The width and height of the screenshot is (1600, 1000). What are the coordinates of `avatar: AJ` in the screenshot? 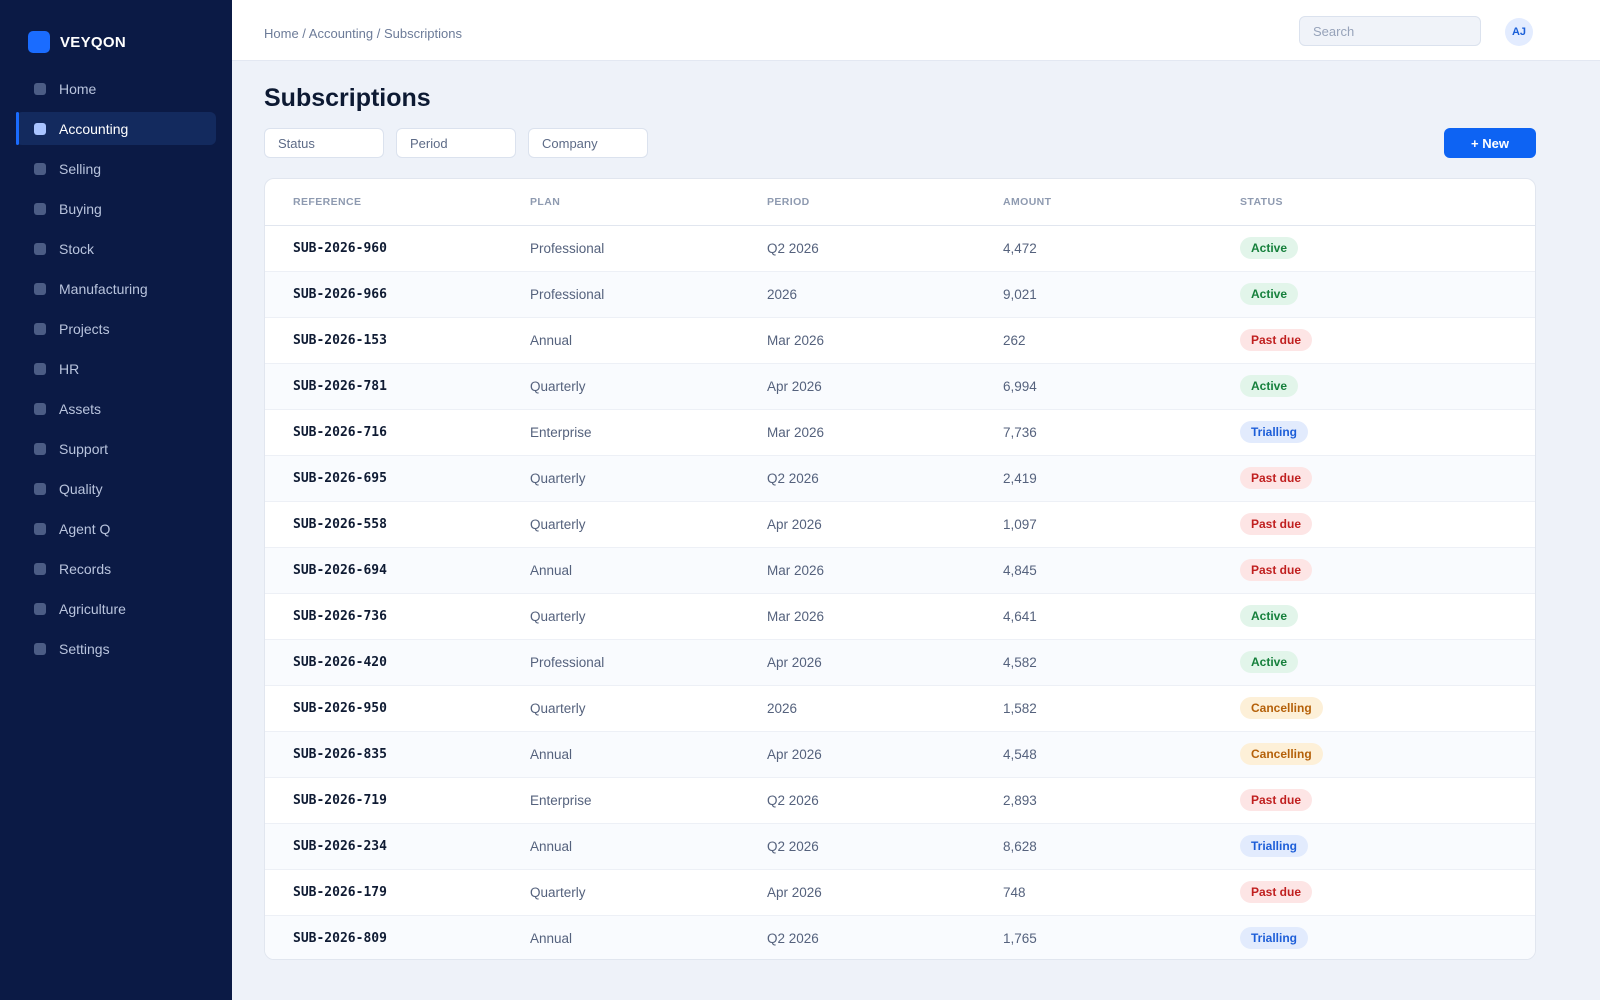 It's located at (1519, 32).